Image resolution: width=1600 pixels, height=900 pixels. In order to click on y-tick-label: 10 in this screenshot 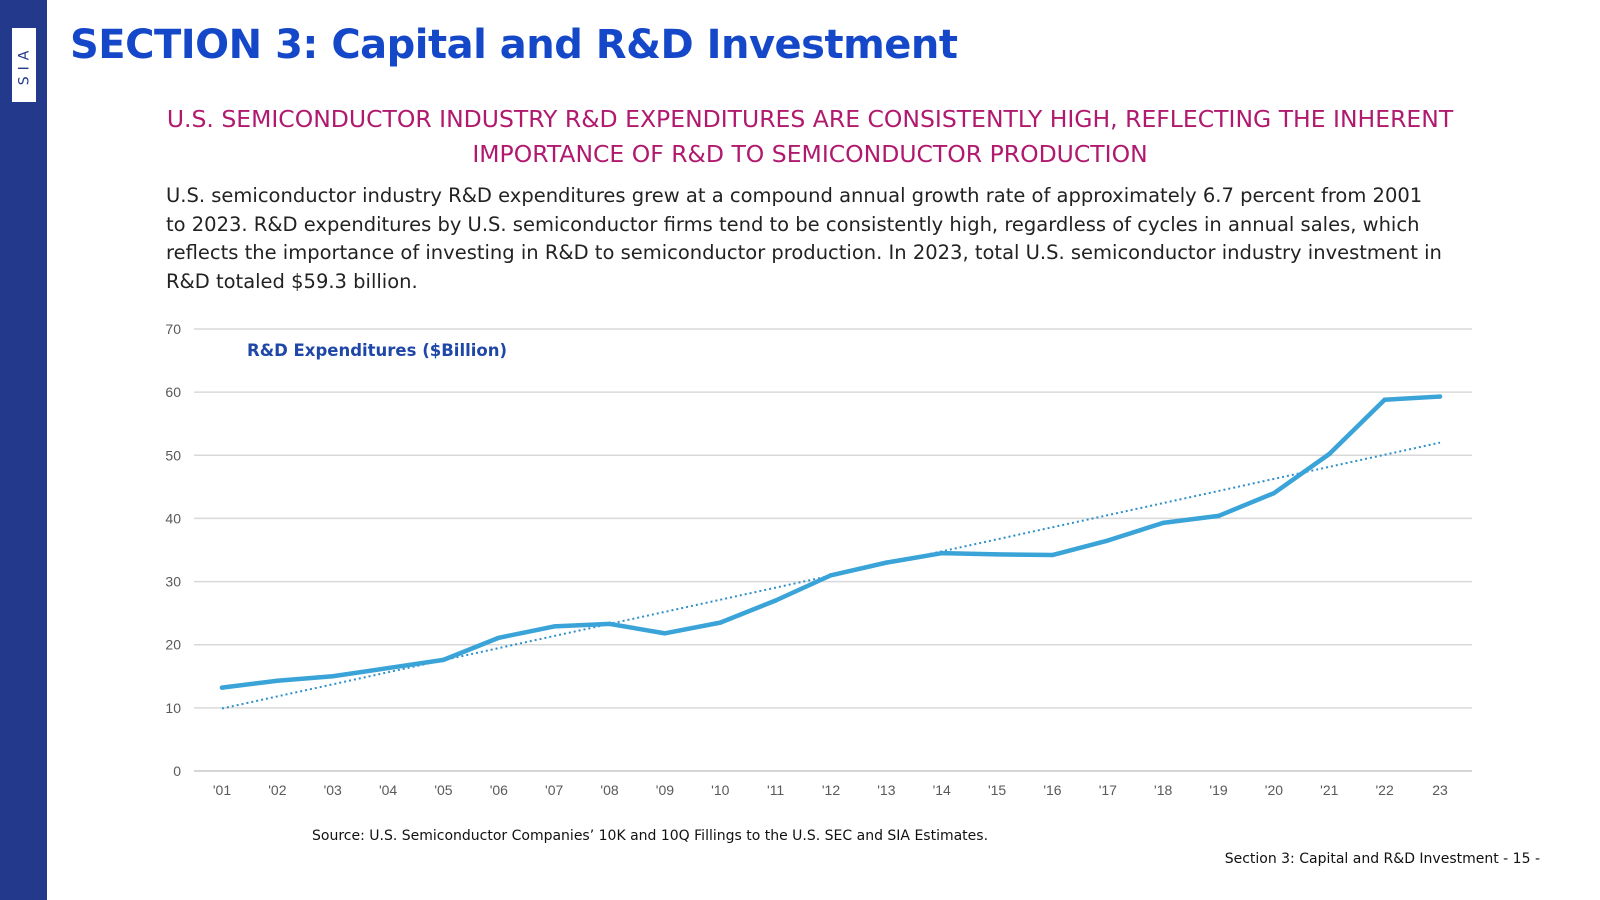, I will do `click(173, 708)`.